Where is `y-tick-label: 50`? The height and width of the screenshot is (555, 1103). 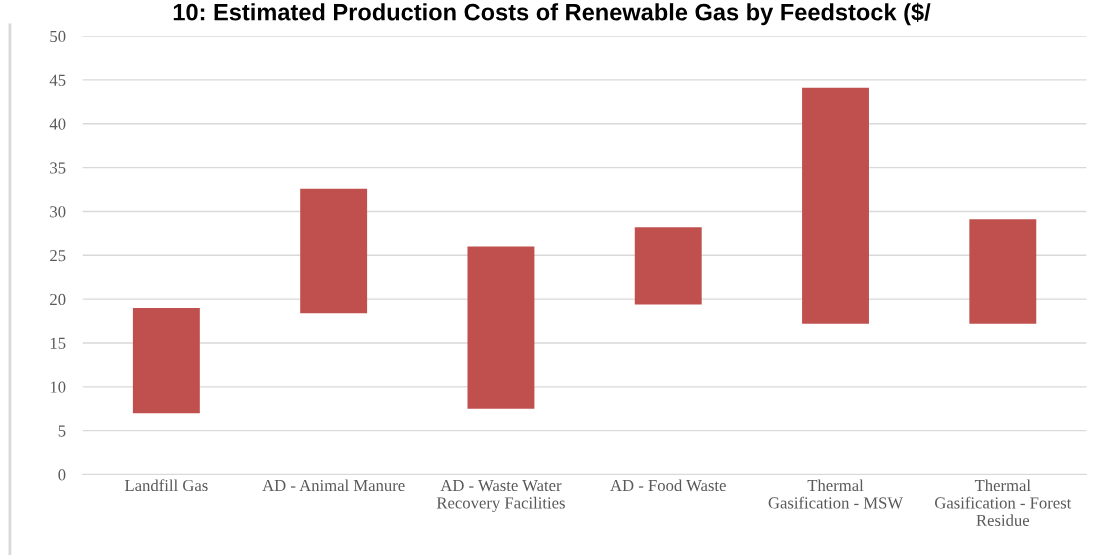 y-tick-label: 50 is located at coordinates (58, 36).